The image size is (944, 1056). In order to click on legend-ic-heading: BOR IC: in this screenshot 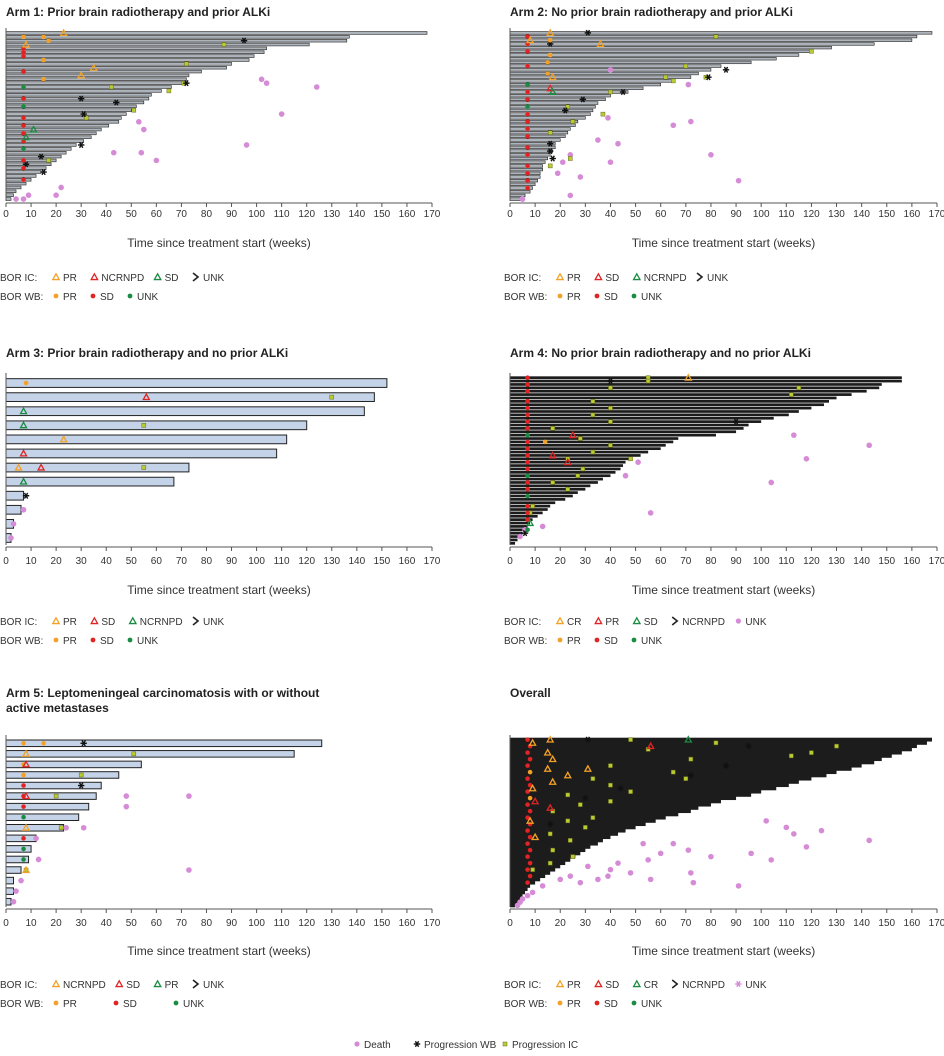, I will do `click(522, 985)`.